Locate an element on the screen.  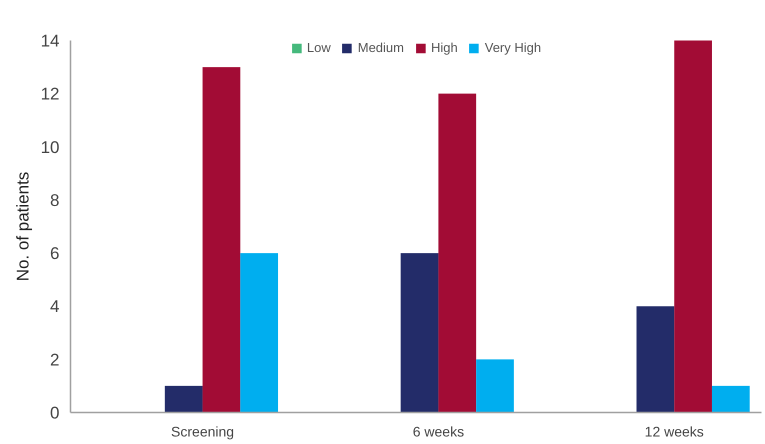
x-tick-label: 6 weeks is located at coordinates (438, 432).